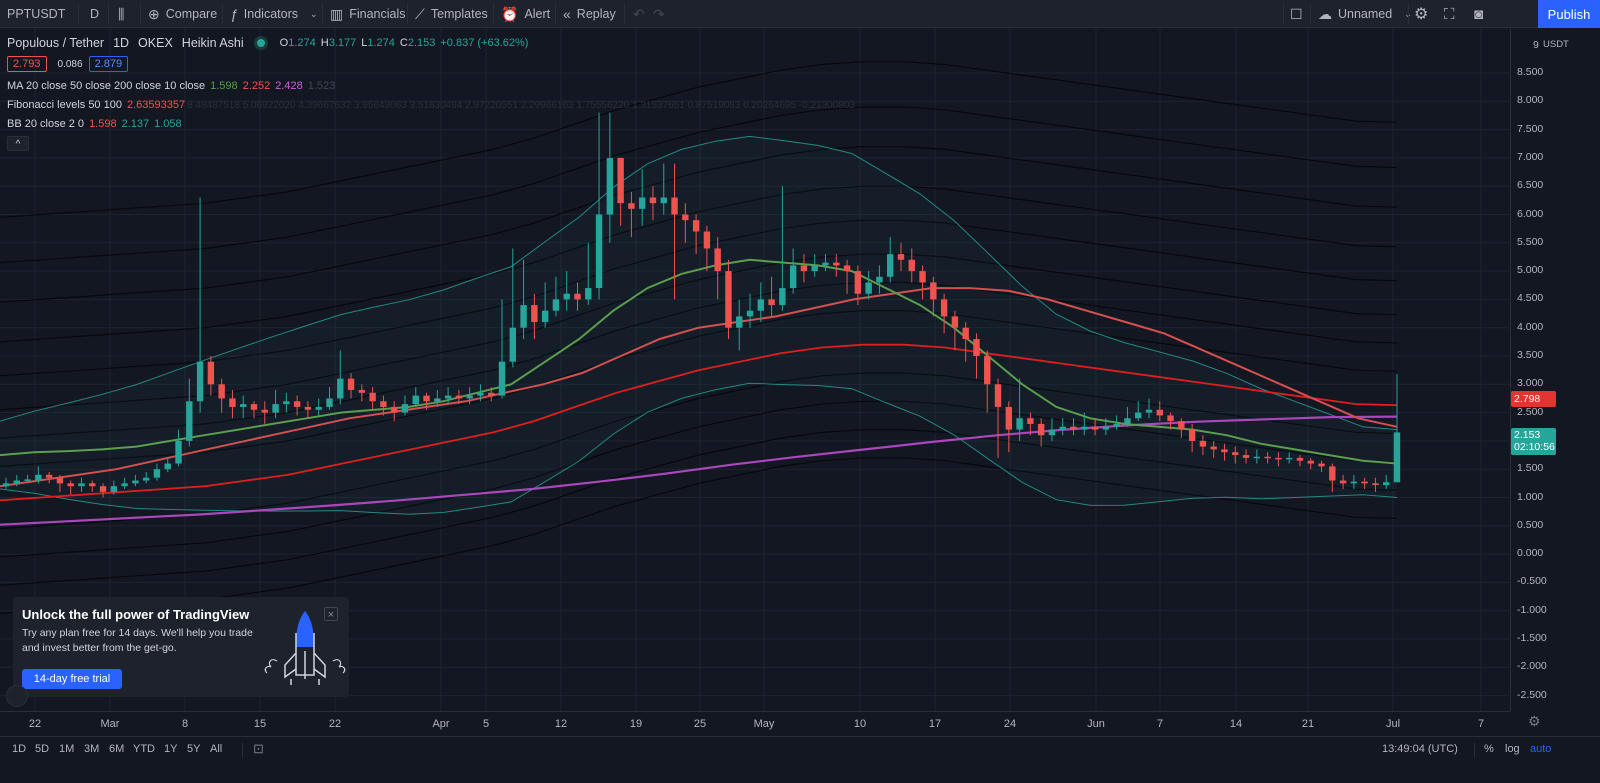 The width and height of the screenshot is (1600, 783). What do you see at coordinates (700, 724) in the screenshot?
I see `time-tick: 25` at bounding box center [700, 724].